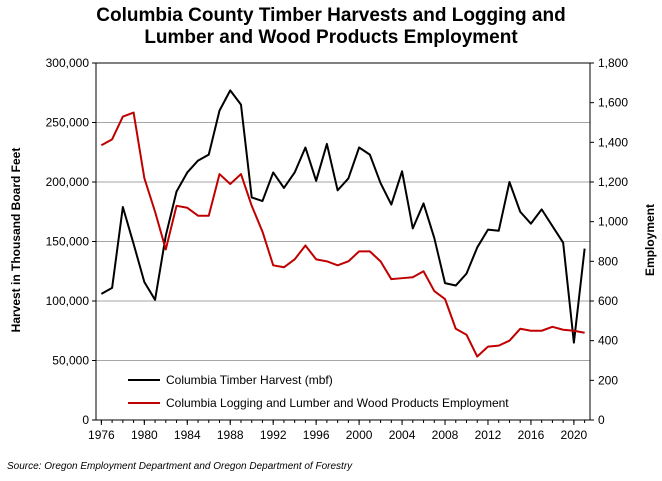 The image size is (662, 481). What do you see at coordinates (531, 435) in the screenshot?
I see `x-tick-label-10: 2016` at bounding box center [531, 435].